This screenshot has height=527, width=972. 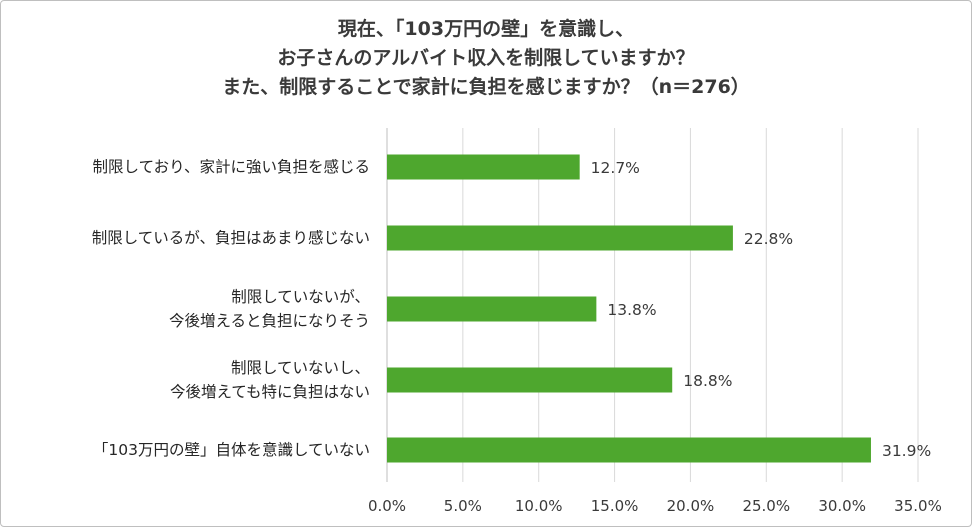 What do you see at coordinates (539, 506) in the screenshot?
I see `x-tick-label-2: 10.0%` at bounding box center [539, 506].